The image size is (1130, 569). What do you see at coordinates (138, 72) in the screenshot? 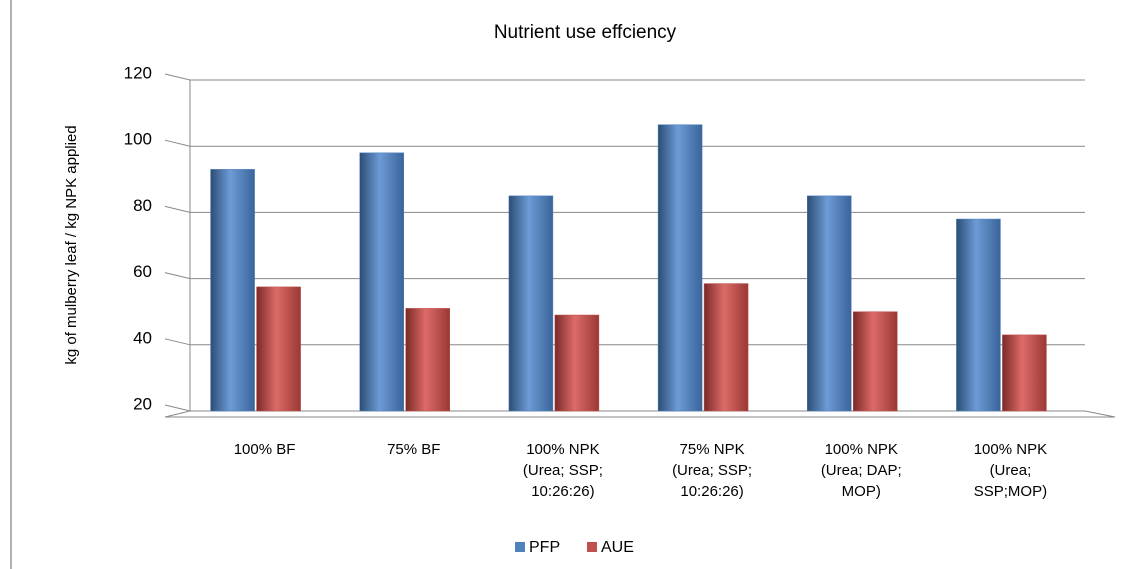
I see `y-tick-label: 120` at bounding box center [138, 72].